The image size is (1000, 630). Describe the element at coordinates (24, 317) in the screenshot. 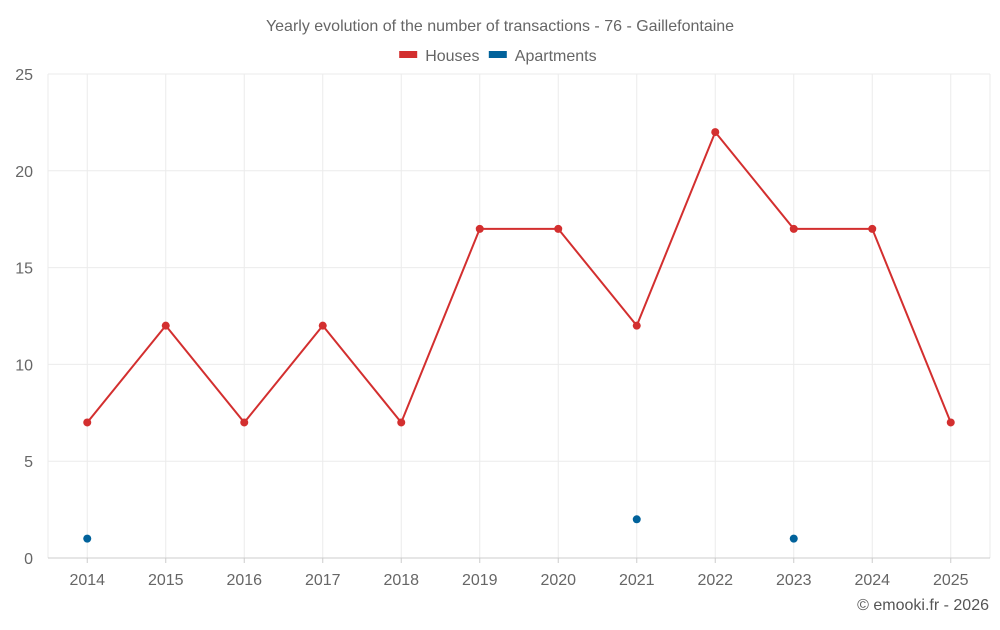

I see `y-axis: 0 5 10 15 20 25` at that location.